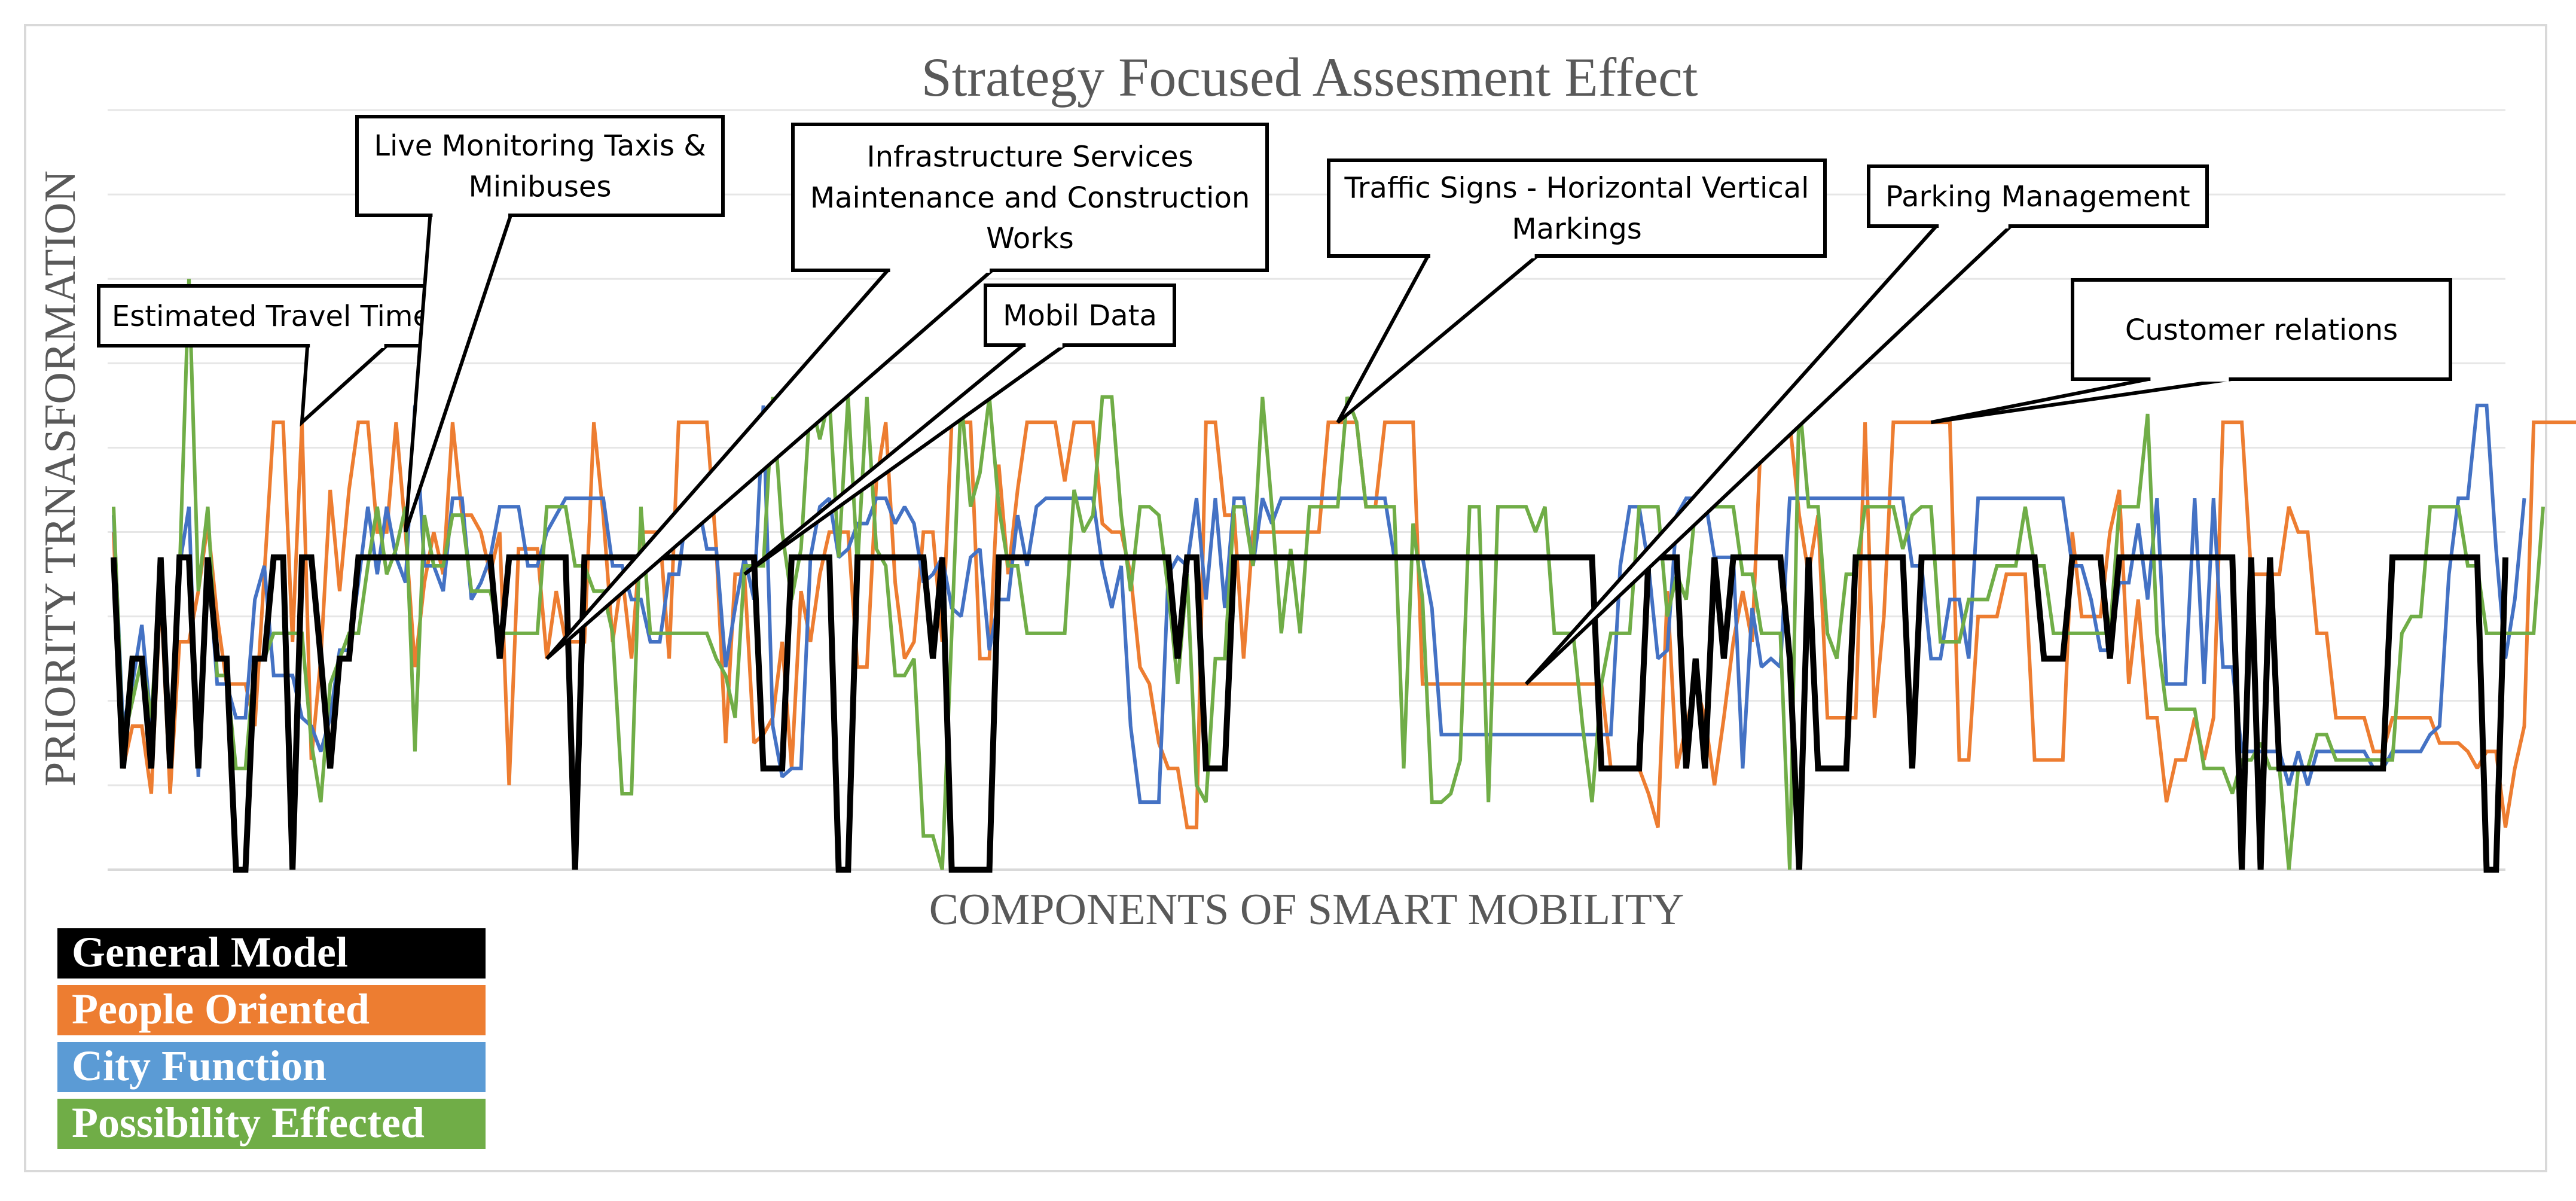  I want to click on callout: Customer relations, so click(2191, 351).